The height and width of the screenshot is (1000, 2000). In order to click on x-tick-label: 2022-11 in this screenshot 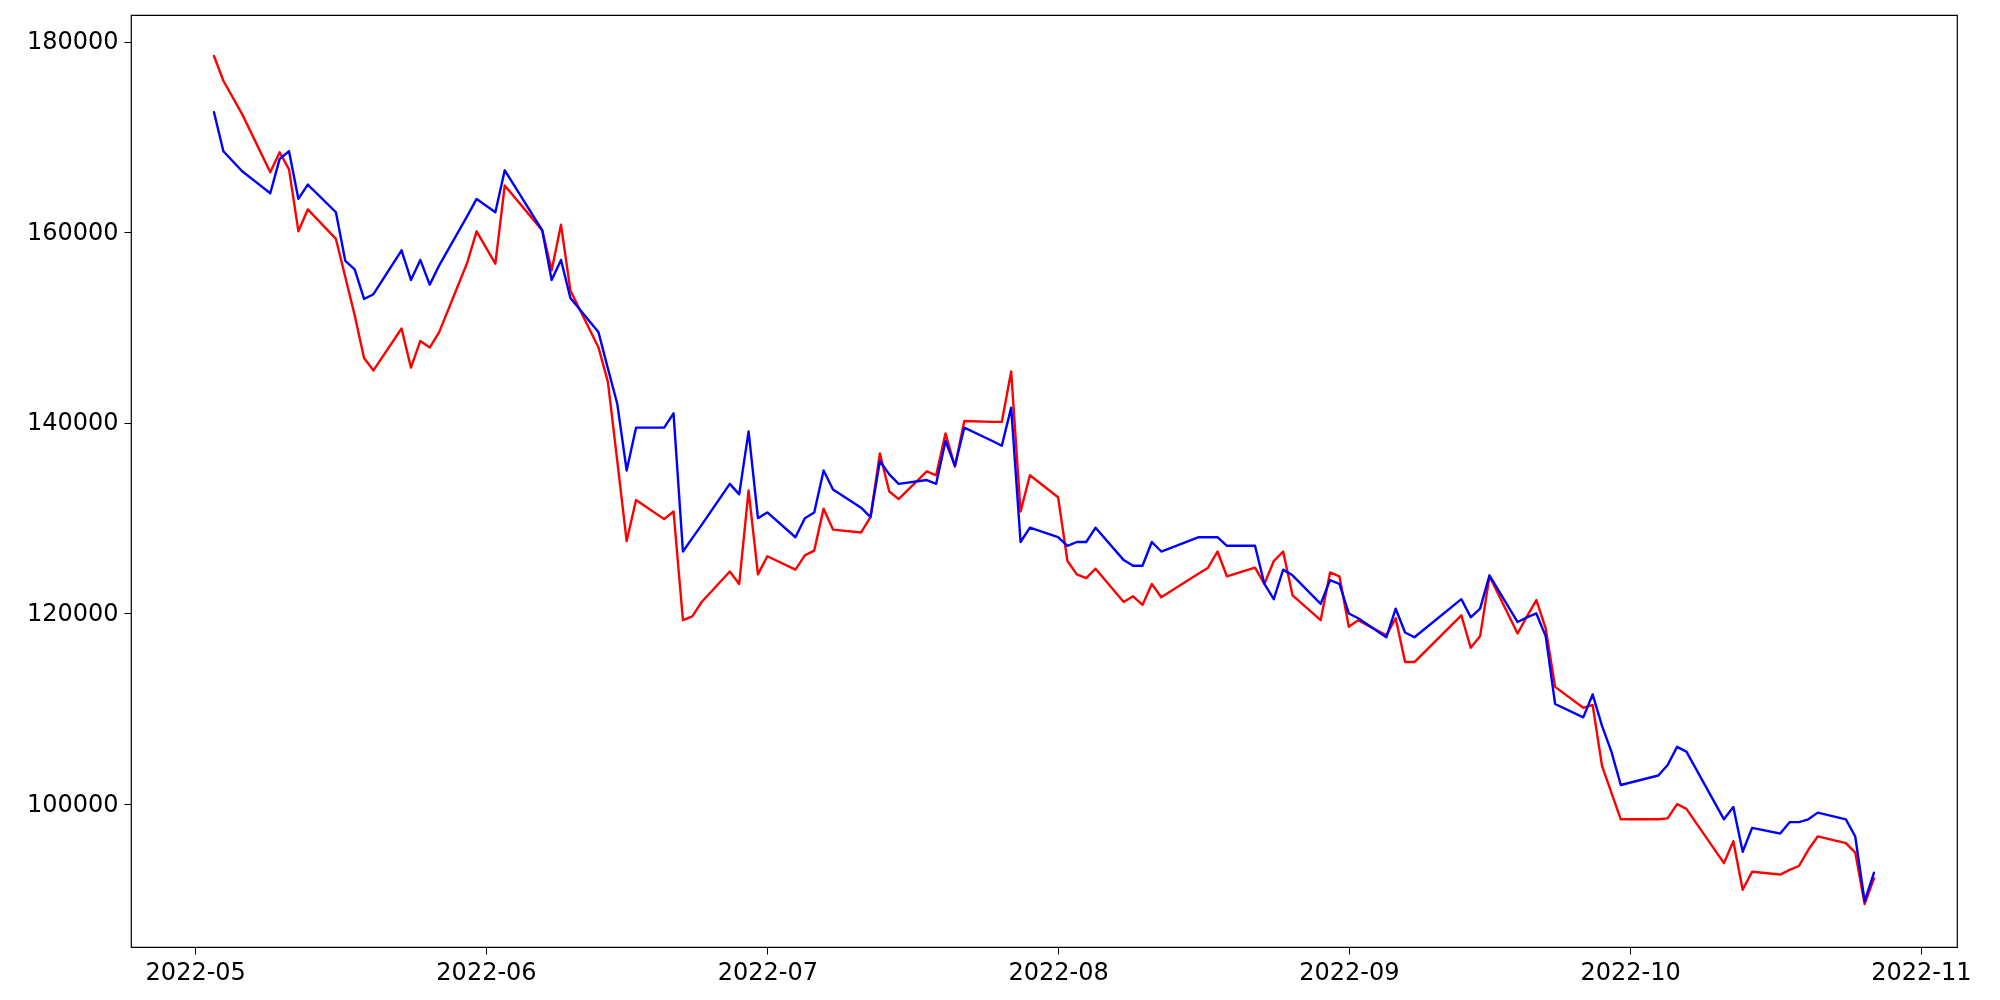, I will do `click(1921, 971)`.